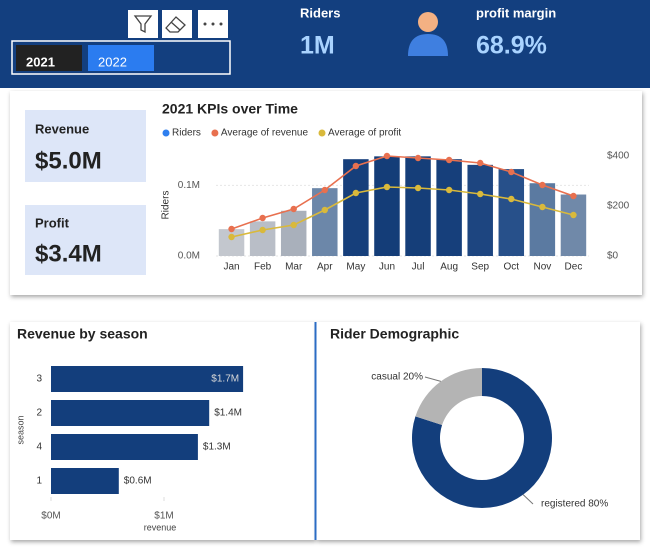 The width and height of the screenshot is (650, 549). I want to click on x-tick-label: Mar, so click(294, 267).